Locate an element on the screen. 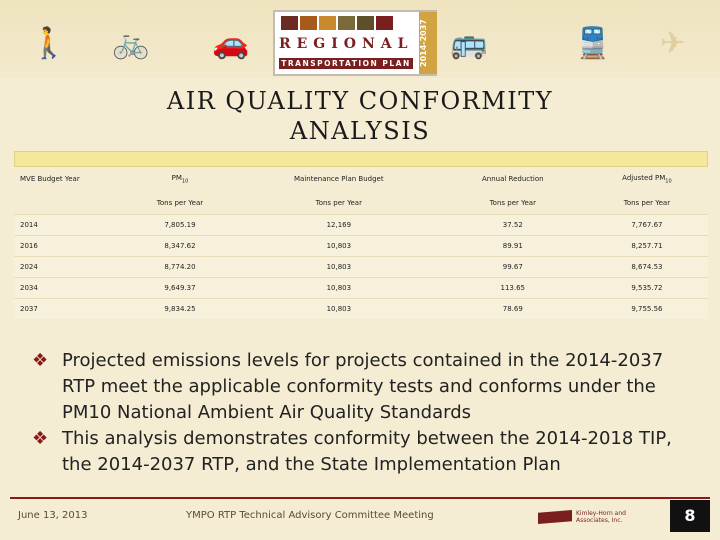 Image resolution: width=720 pixels, height=540 pixels. pm10-cell: 9,649.37 is located at coordinates (180, 288).